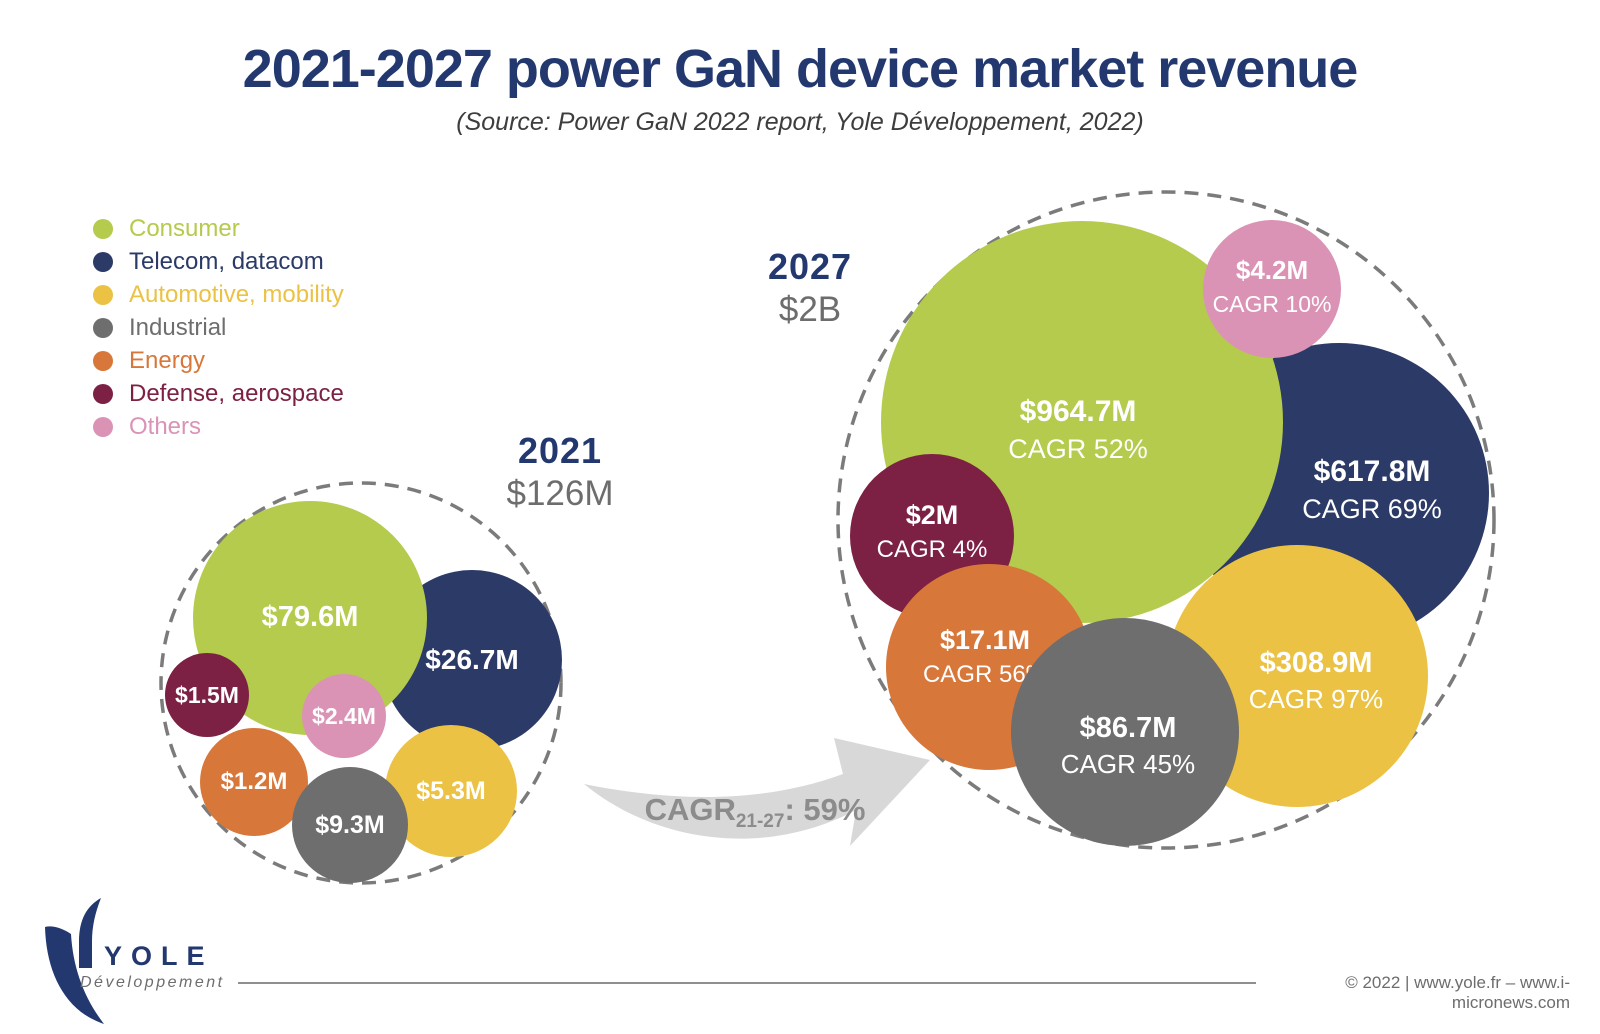  I want to click on legend-label: Industrial, so click(178, 327).